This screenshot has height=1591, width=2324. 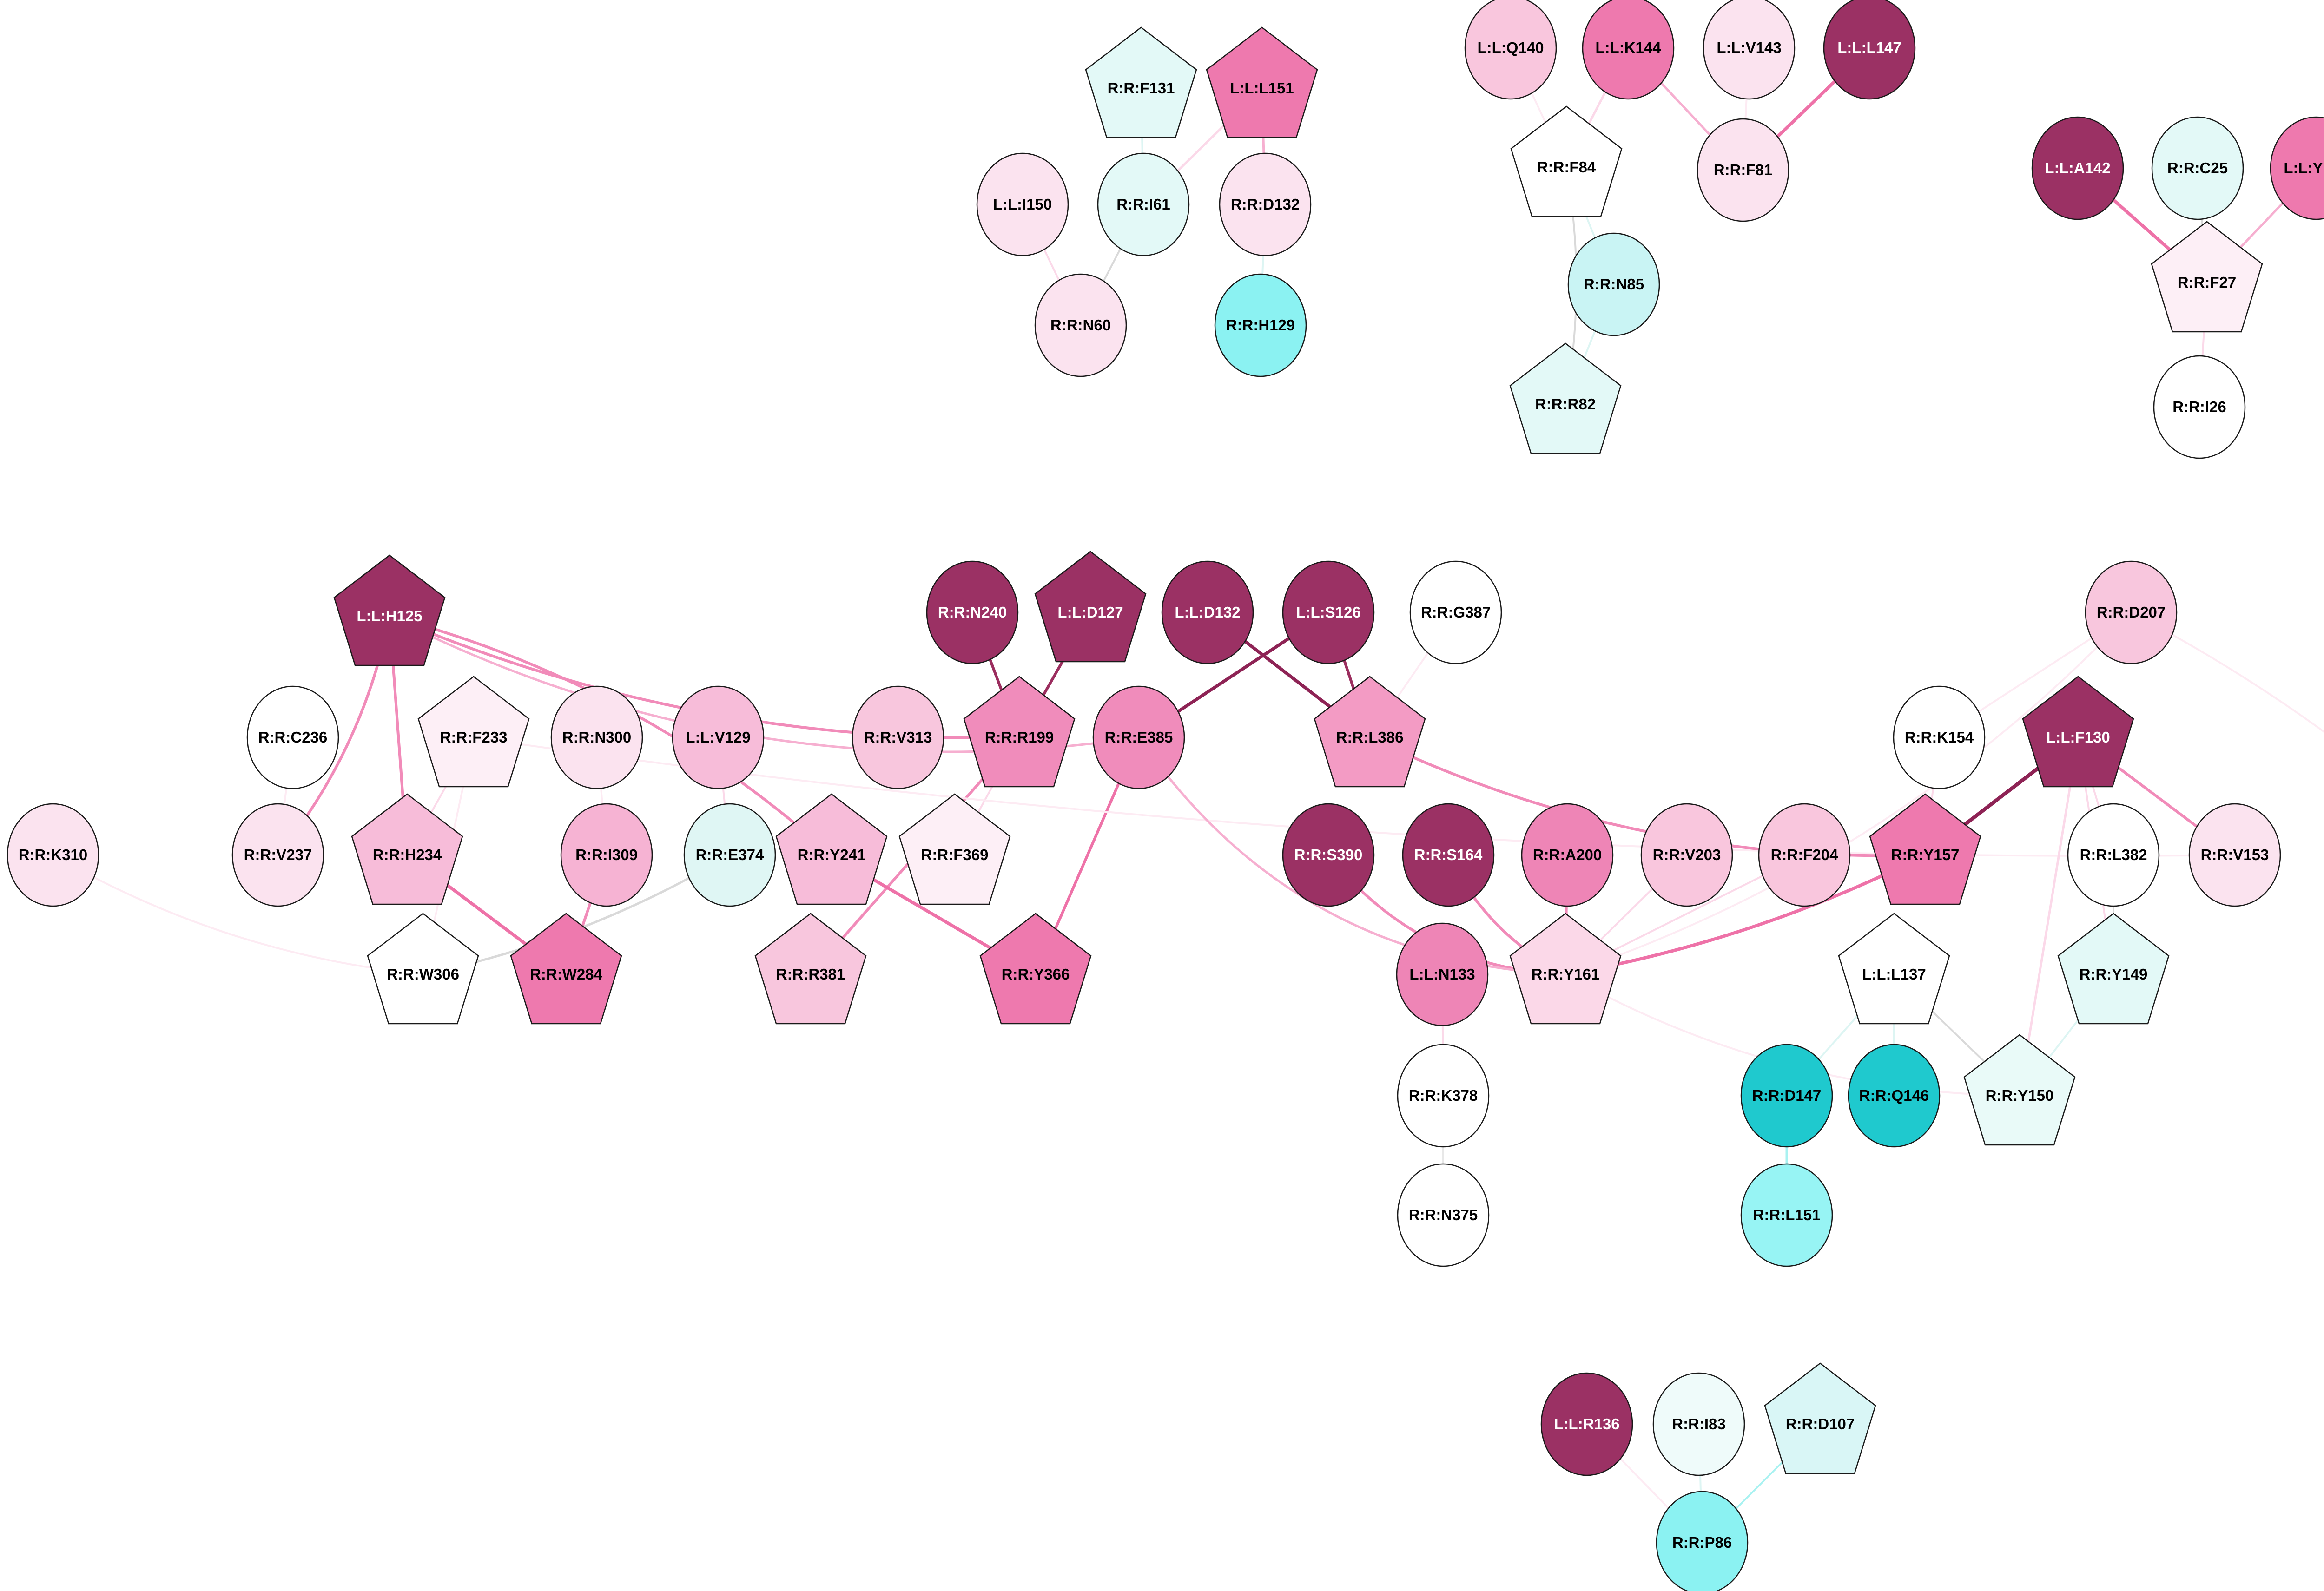 What do you see at coordinates (1804, 855) in the screenshot?
I see `node-r-r-f204: R:R:F204` at bounding box center [1804, 855].